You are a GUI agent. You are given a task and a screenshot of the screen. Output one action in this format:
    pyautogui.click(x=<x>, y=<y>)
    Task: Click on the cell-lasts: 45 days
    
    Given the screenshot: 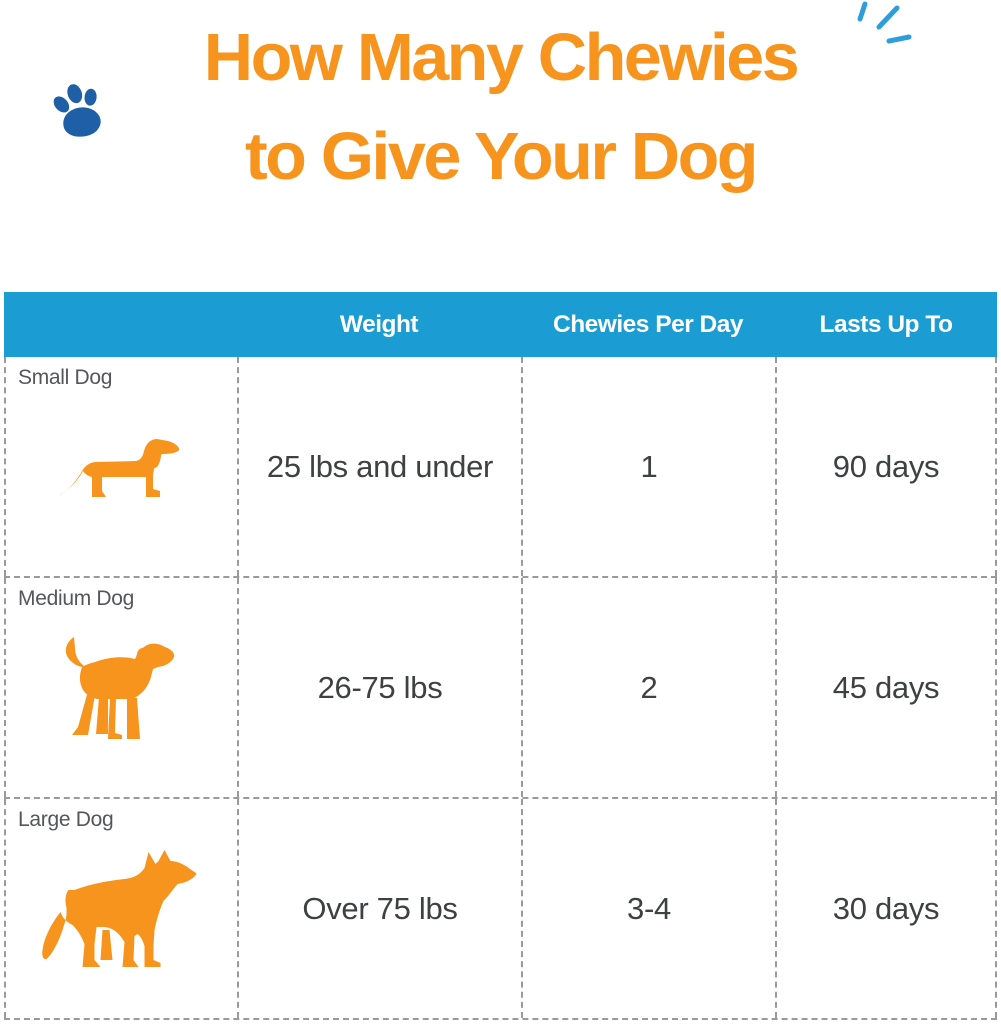 What is the action you would take?
    pyautogui.click(x=886, y=687)
    